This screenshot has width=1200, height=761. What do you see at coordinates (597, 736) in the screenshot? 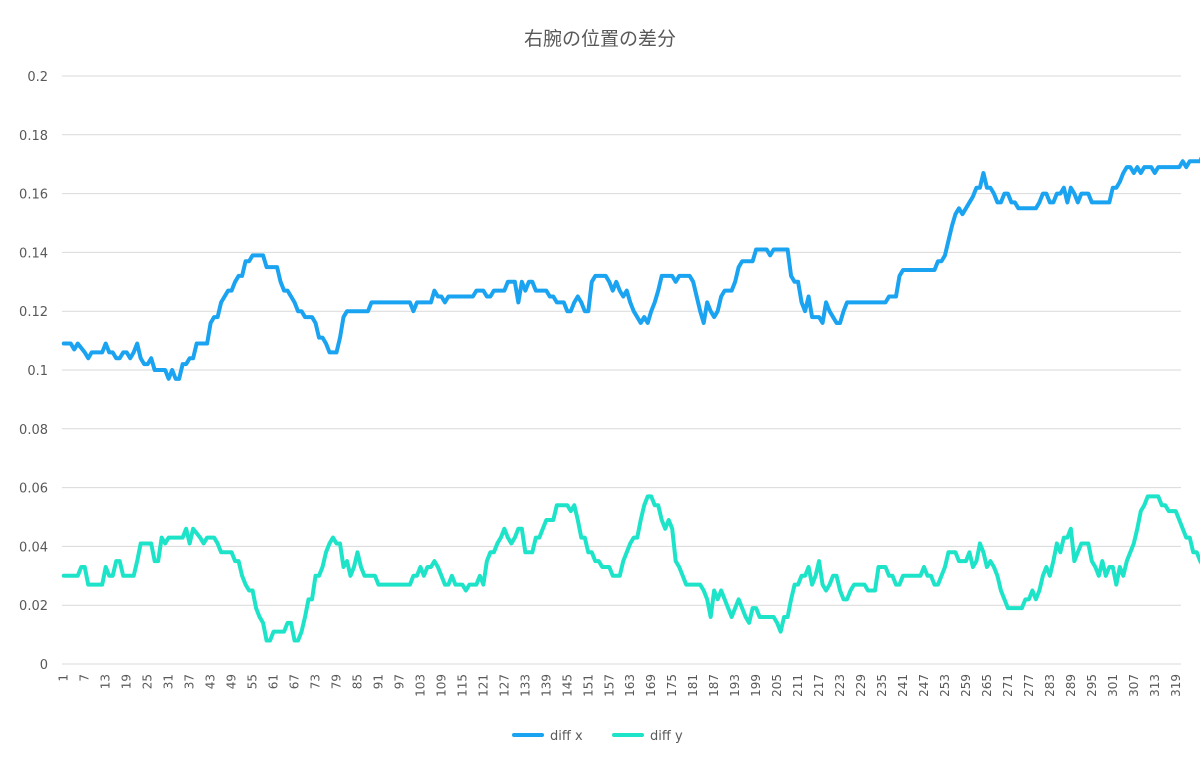
I see `legend: diff x diff y` at bounding box center [597, 736].